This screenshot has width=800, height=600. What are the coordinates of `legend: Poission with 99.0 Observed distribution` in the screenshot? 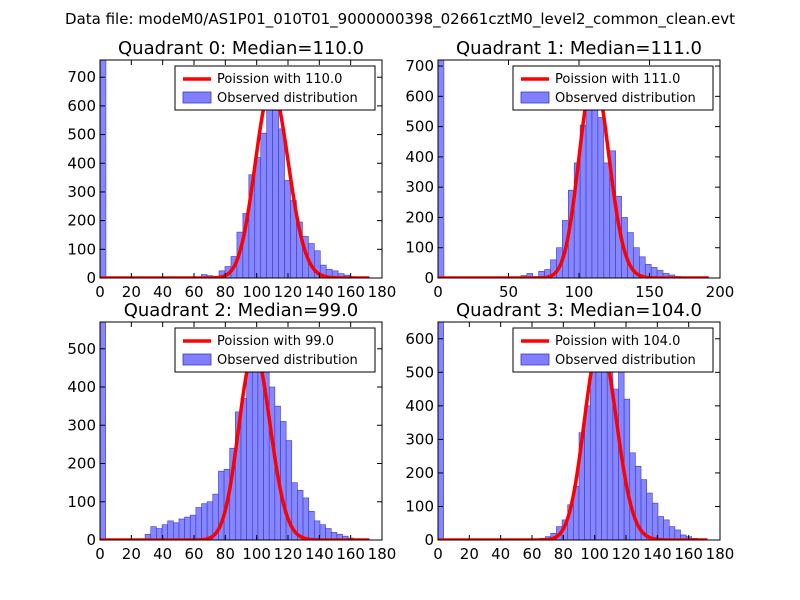 It's located at (275, 350).